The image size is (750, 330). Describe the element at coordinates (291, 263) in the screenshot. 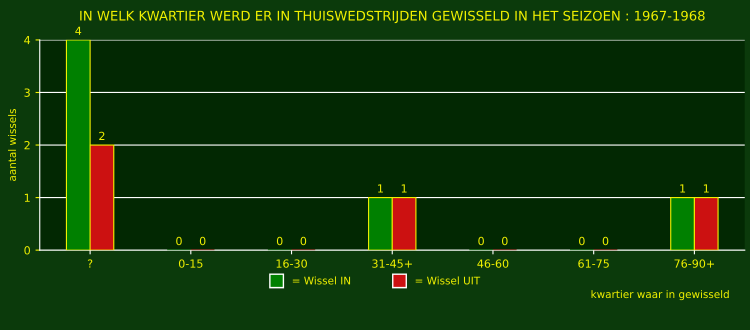

I see `x-tick-label: 16-30` at that location.